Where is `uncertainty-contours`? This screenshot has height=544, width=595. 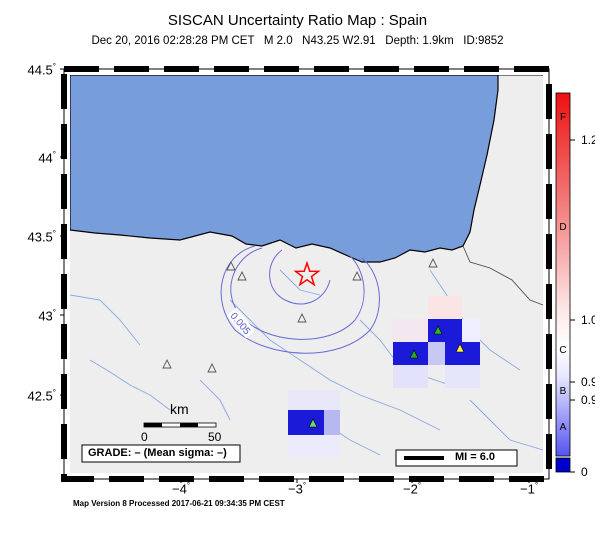
uncertainty-contours is located at coordinates (300, 299).